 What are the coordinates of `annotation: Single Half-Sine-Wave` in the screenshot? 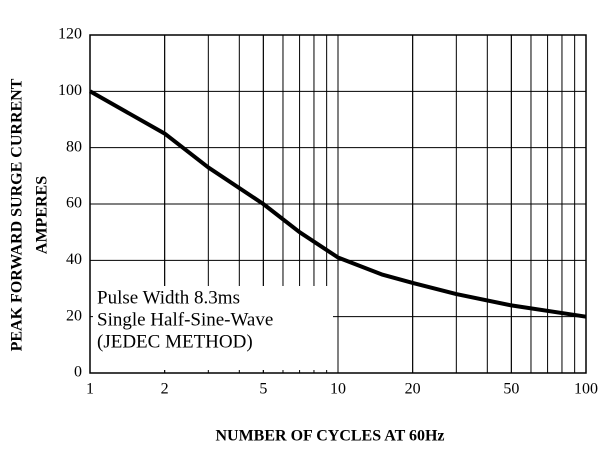 It's located at (185, 319).